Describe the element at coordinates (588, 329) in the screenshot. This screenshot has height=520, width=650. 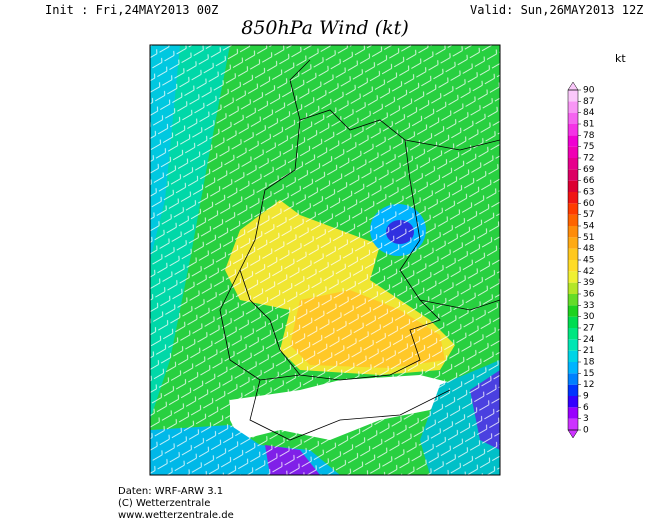
I see `colorbar-tick-label: 27` at that location.